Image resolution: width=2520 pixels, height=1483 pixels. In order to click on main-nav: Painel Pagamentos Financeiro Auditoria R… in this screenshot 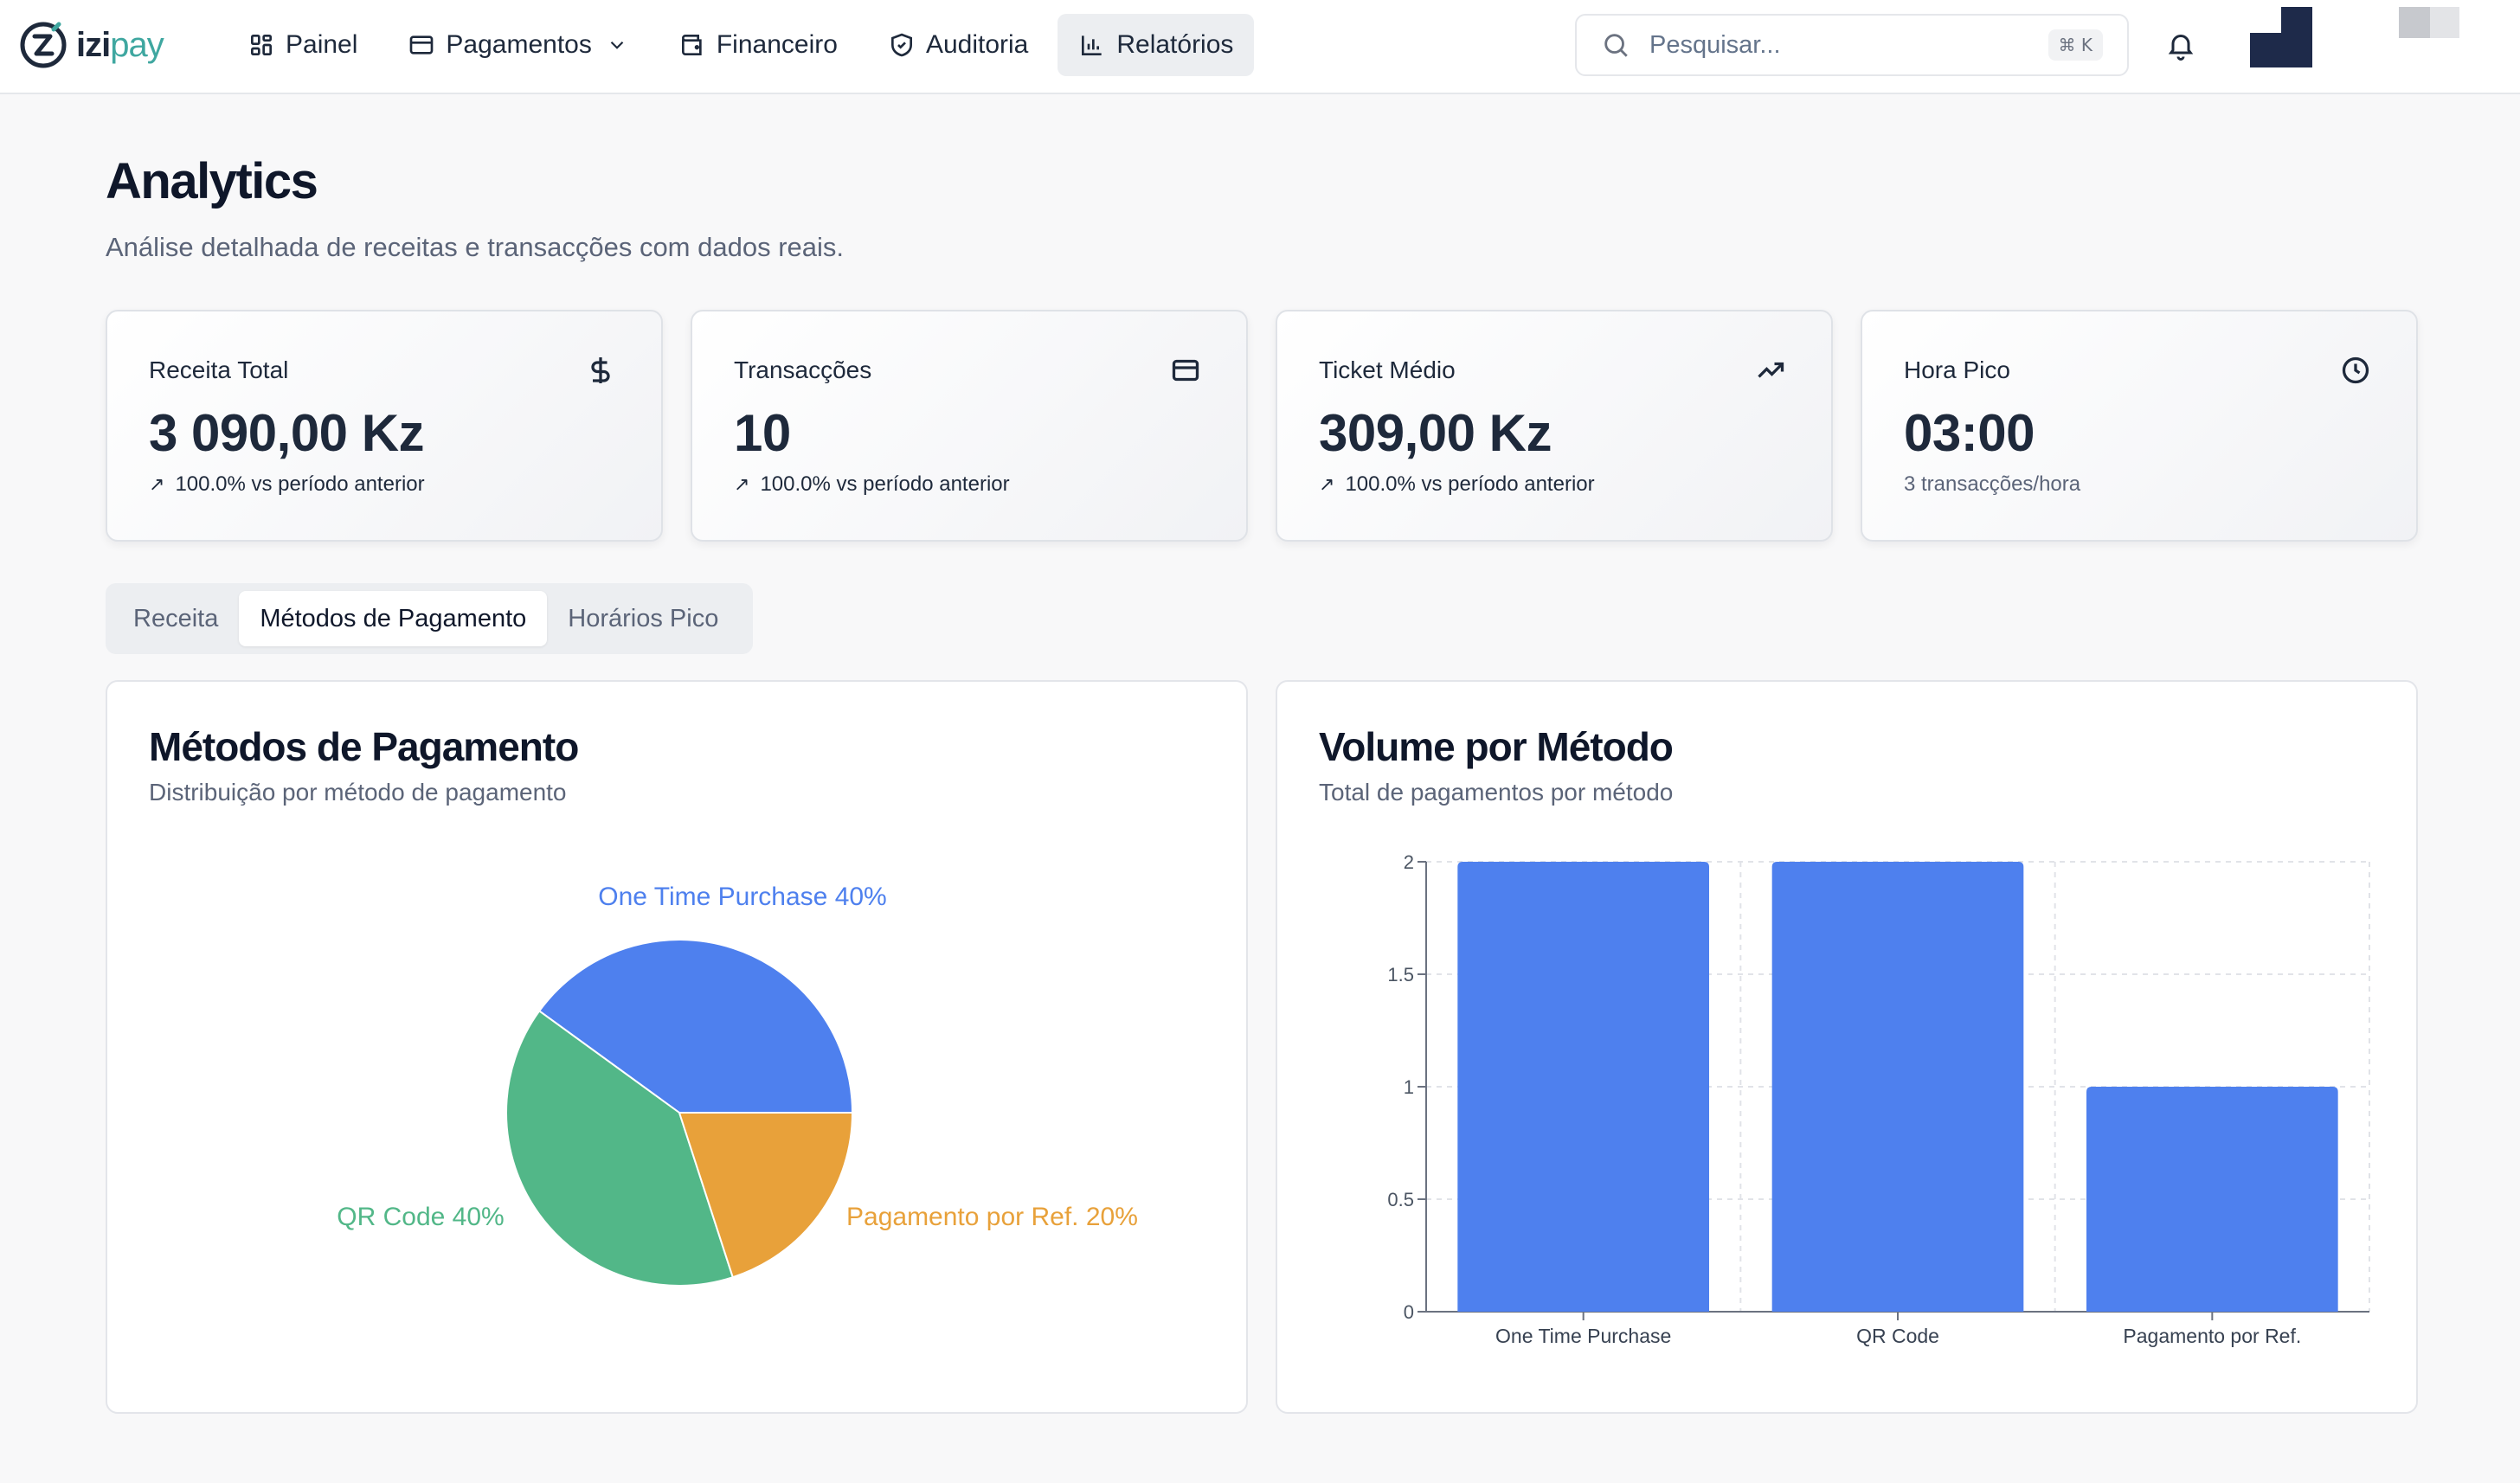, I will do `click(745, 45)`.